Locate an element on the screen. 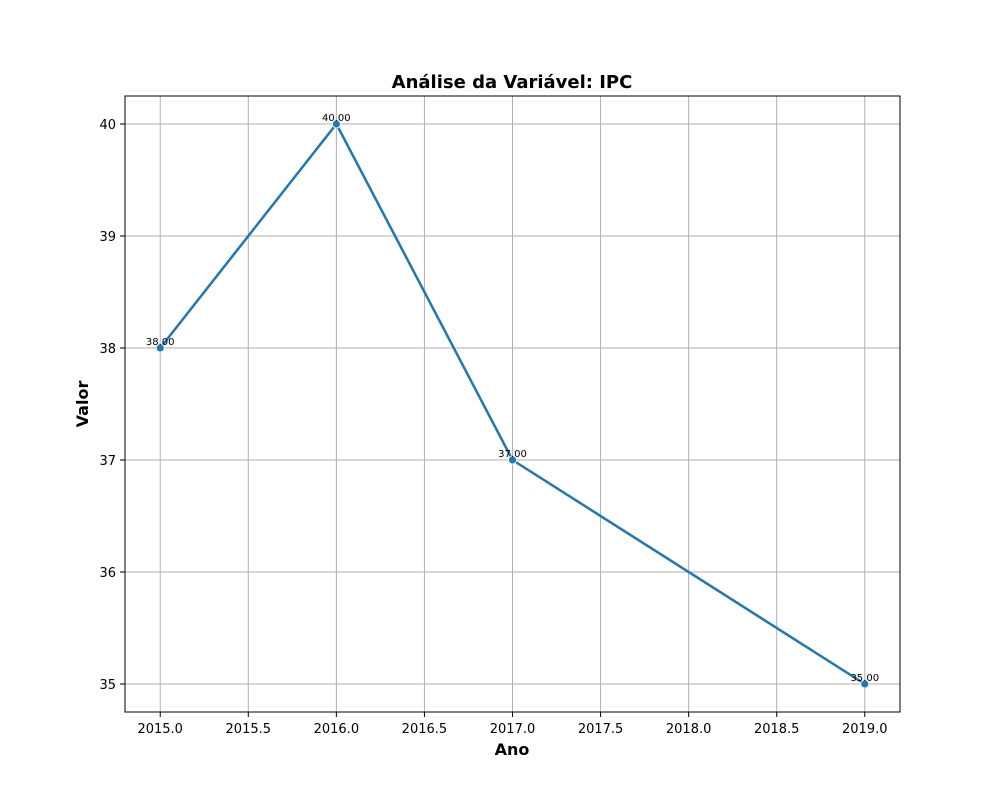 The width and height of the screenshot is (1000, 800). data-label: 37.00 is located at coordinates (512, 454).